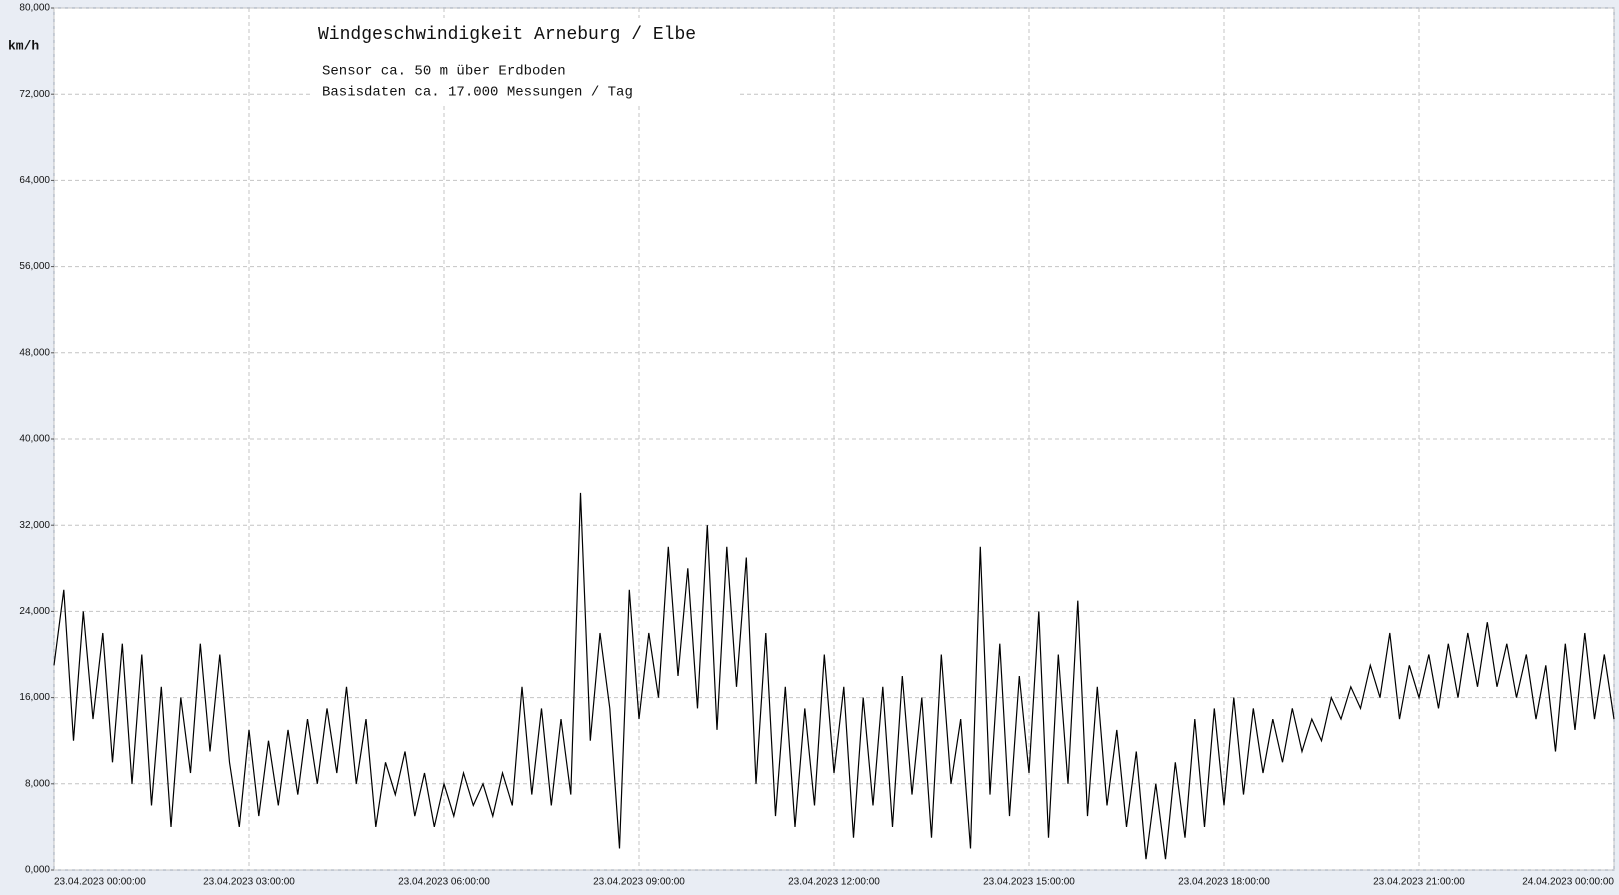 The height and width of the screenshot is (895, 1619). Describe the element at coordinates (507, 35) in the screenshot. I see `chart-title: Windgeschwindigkeit Arneburg / Elbe` at that location.